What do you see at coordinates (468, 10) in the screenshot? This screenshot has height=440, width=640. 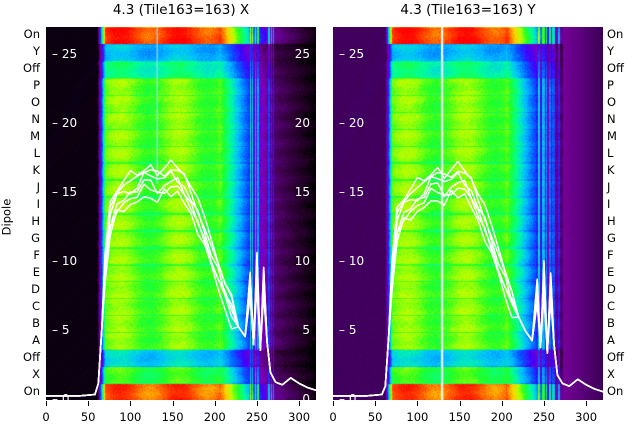 I see `panel-title-y: 4.3 (Tile163=163) Y` at bounding box center [468, 10].